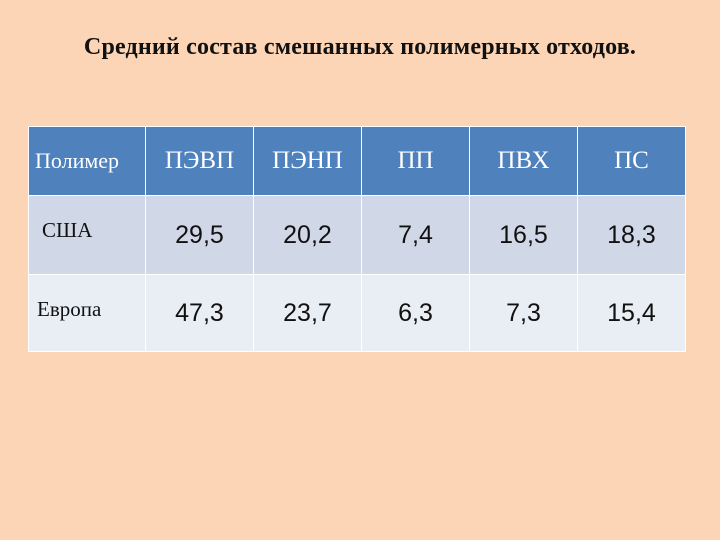 The height and width of the screenshot is (540, 720). I want to click on table-row: Европа 47,3 23,7 6,3 7,3 15,4, so click(357, 313).